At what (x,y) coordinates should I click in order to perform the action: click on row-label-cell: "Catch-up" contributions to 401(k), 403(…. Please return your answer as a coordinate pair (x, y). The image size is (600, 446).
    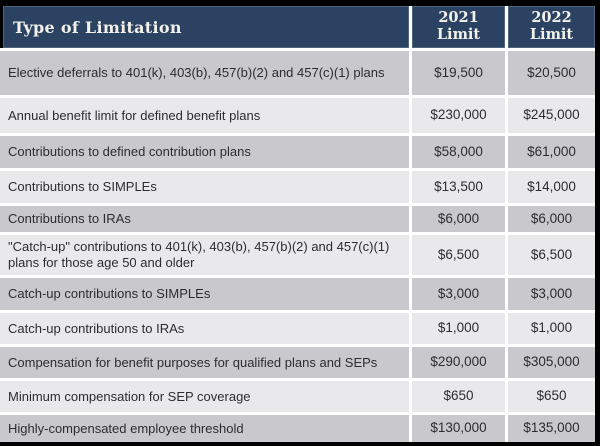
    Looking at the image, I should click on (204, 255).